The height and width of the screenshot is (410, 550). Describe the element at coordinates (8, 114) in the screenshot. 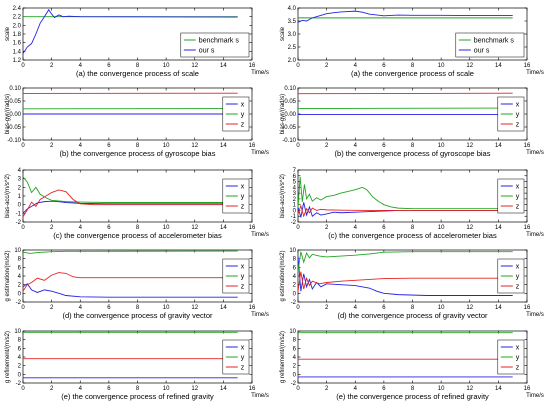

I see `y-axis-label: bias-gyr/(rad/s)` at that location.